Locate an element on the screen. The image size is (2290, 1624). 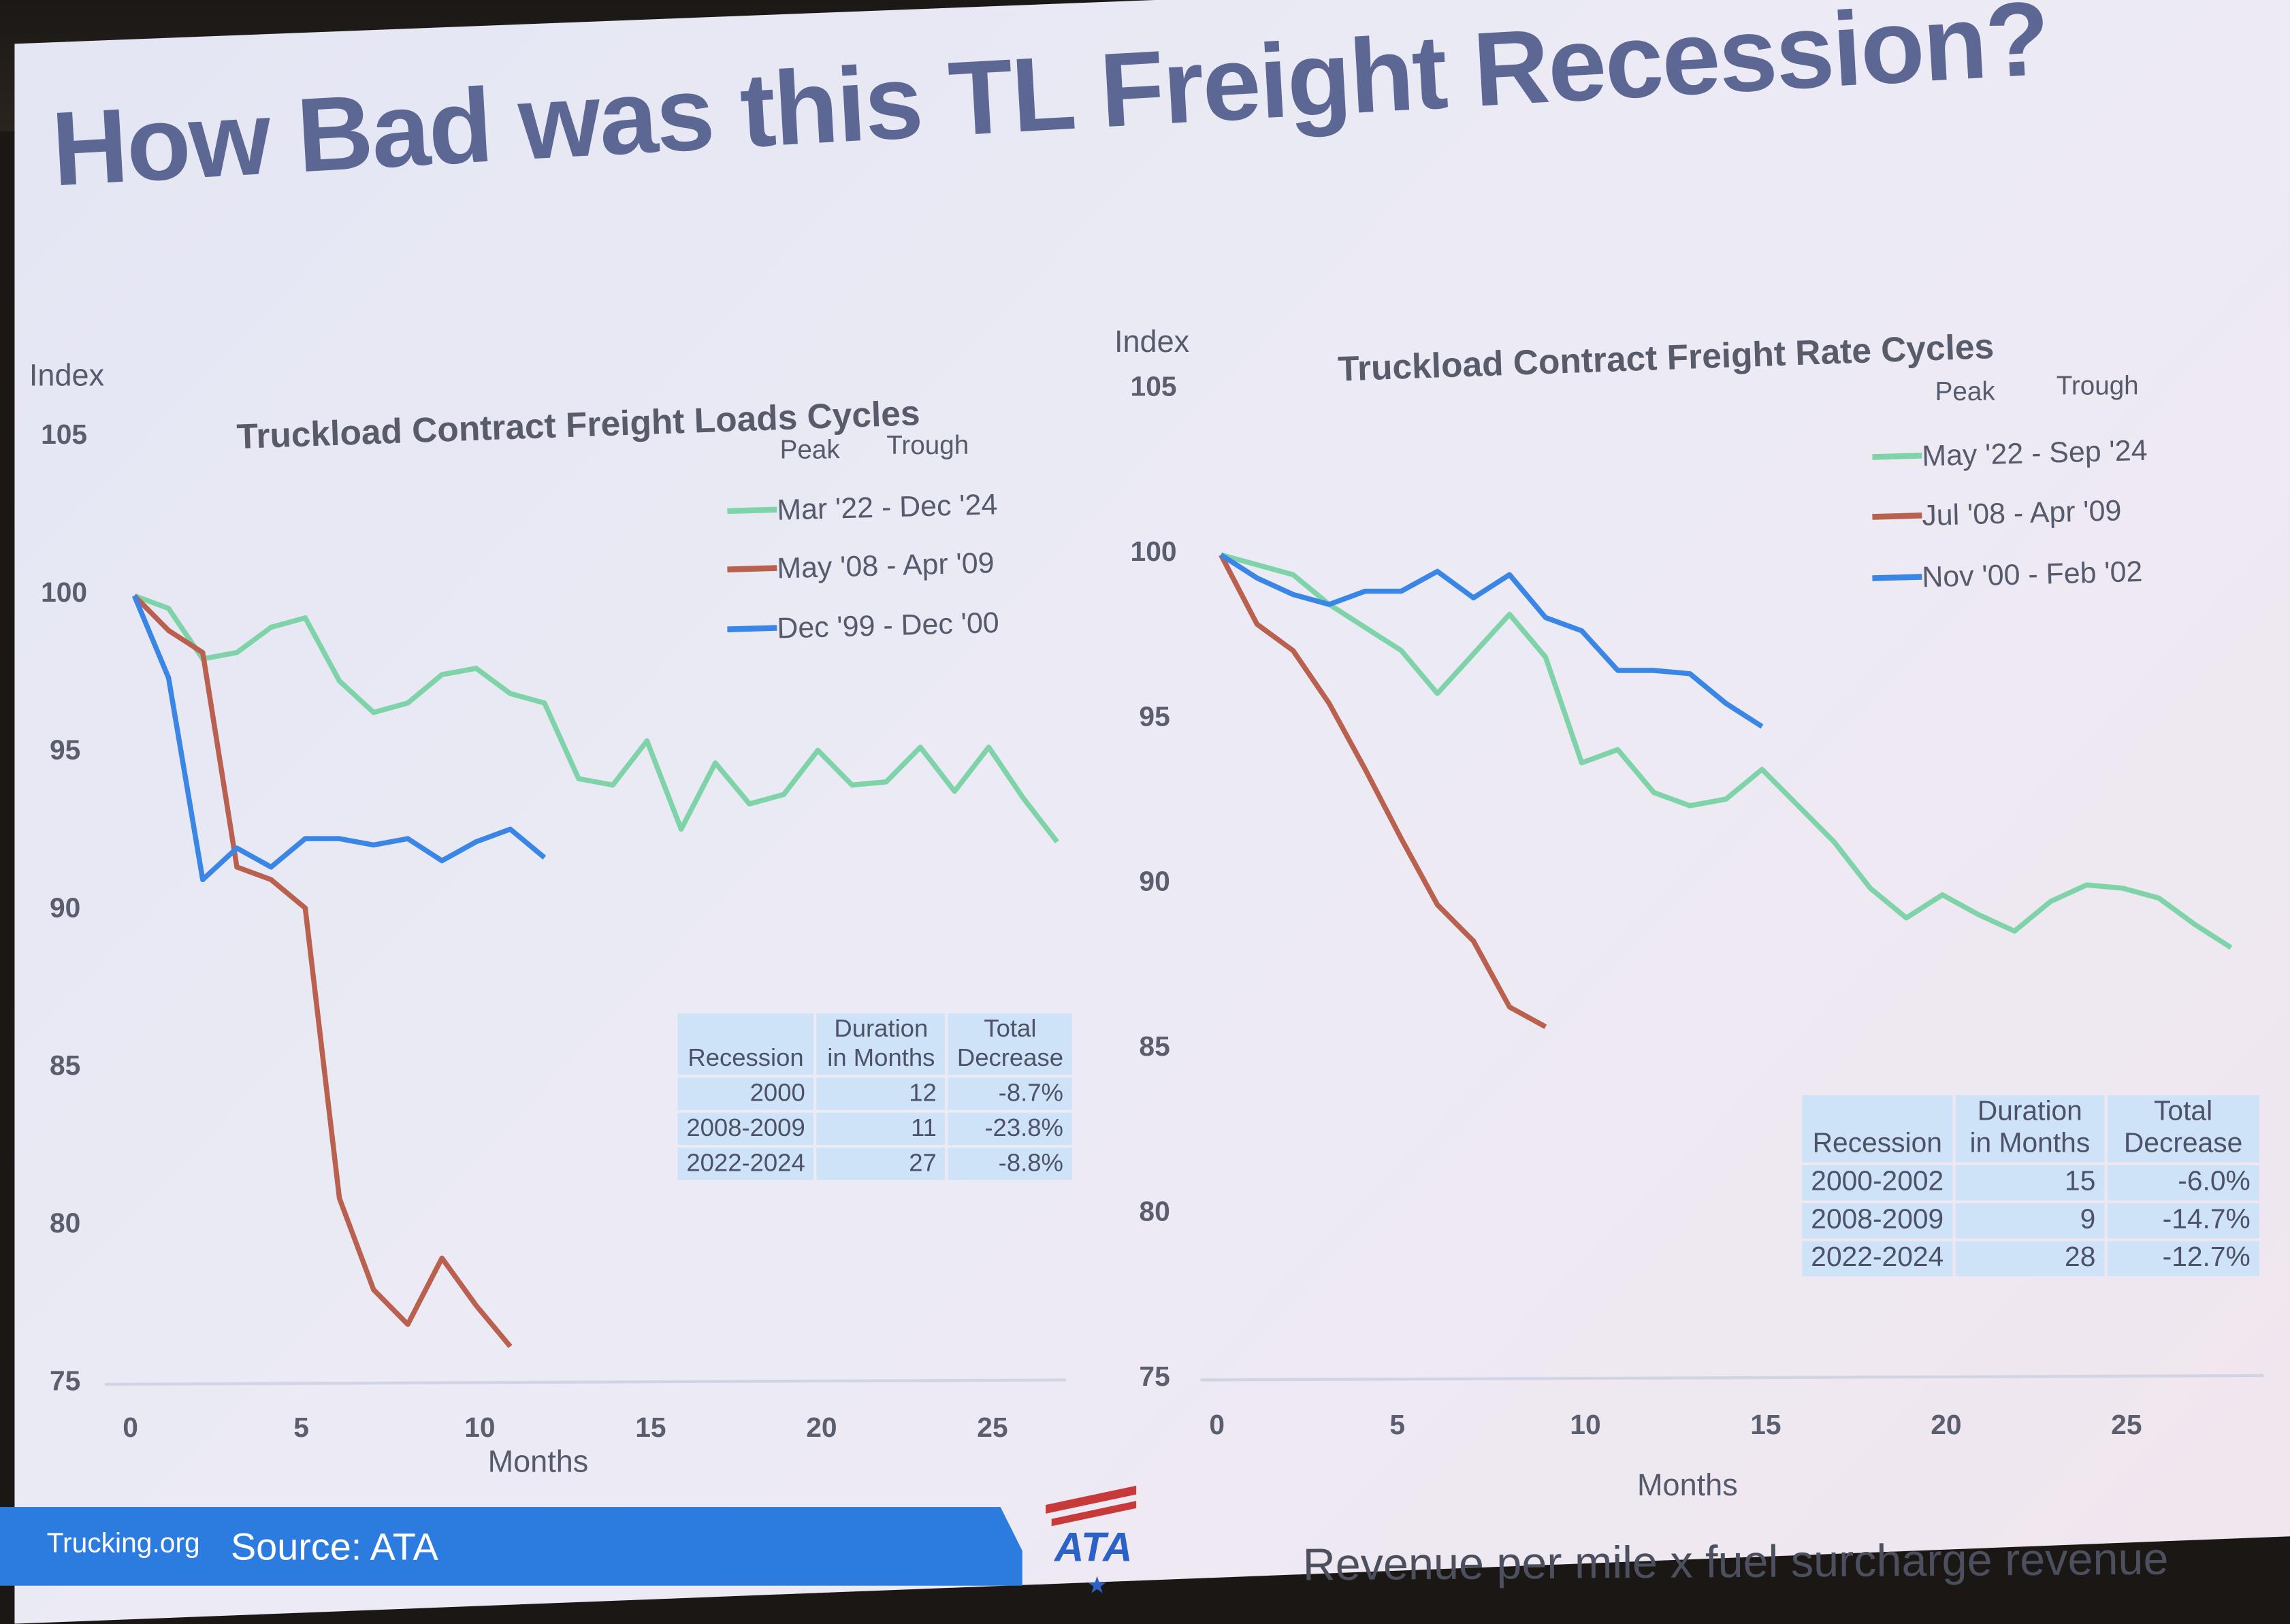
legend-label: May '22 - Sep '24 is located at coordinates (2034, 454).